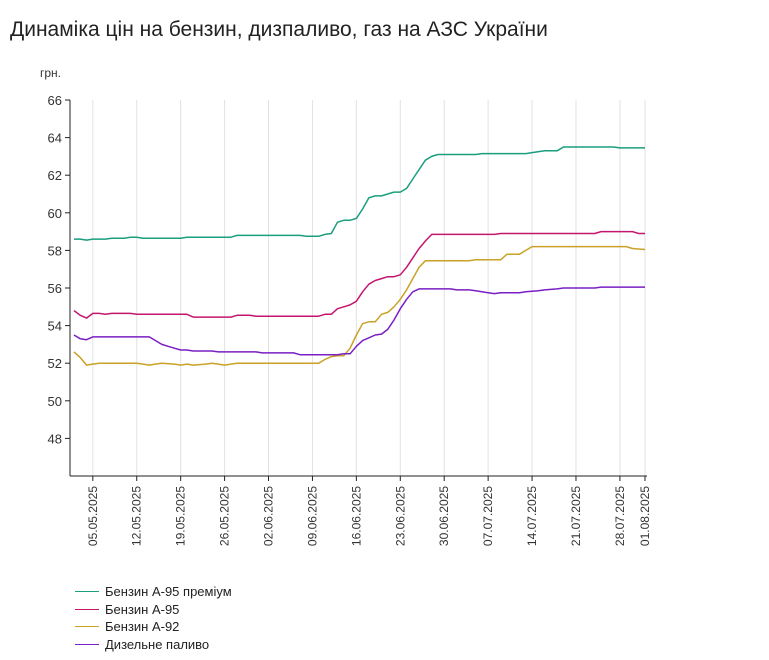  What do you see at coordinates (269, 516) in the screenshot?
I see `x-tick-label: 02.06.2025` at bounding box center [269, 516].